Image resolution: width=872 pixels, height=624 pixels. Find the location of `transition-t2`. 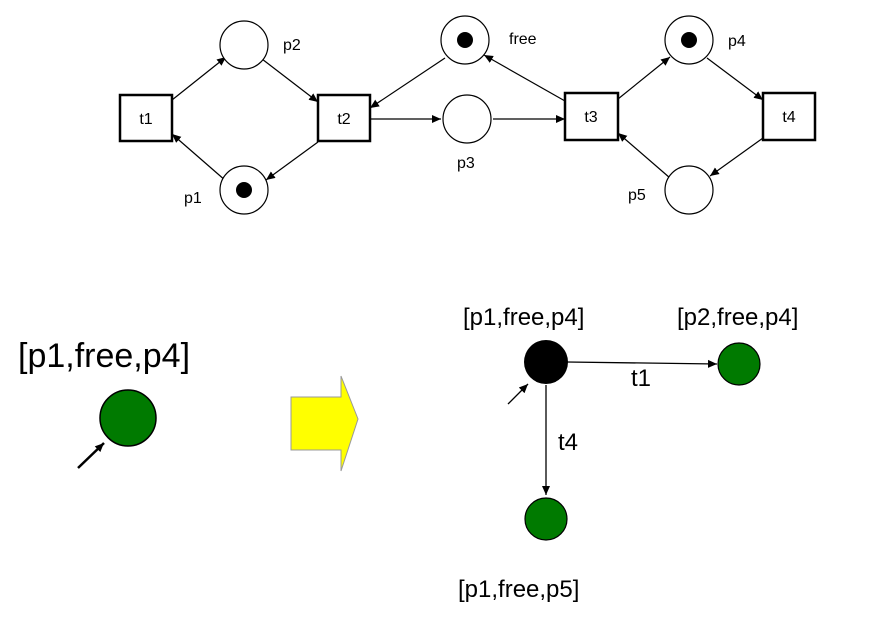

transition-t2 is located at coordinates (344, 118).